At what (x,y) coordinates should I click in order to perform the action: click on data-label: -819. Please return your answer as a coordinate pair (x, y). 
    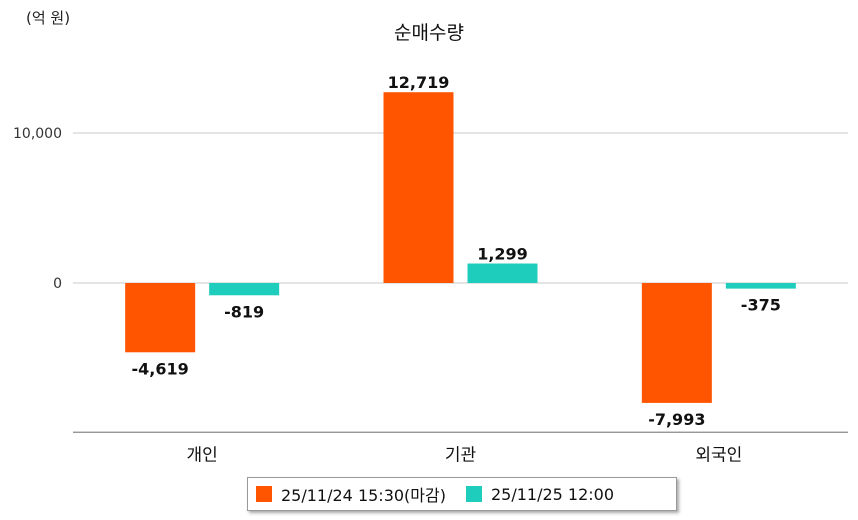
    Looking at the image, I should click on (244, 311).